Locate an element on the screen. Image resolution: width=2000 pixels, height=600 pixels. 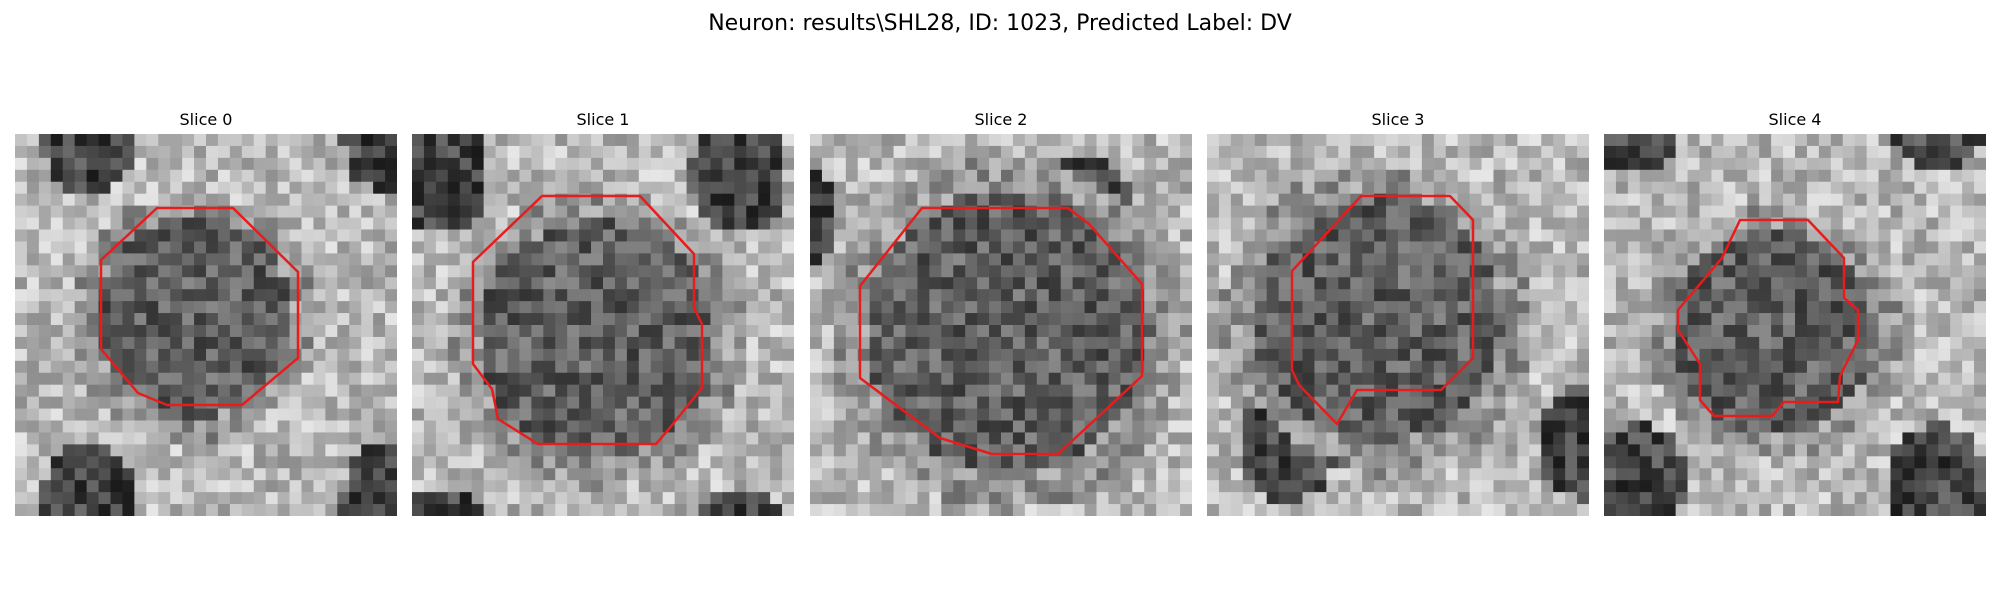
image-pixels is located at coordinates (603, 325).